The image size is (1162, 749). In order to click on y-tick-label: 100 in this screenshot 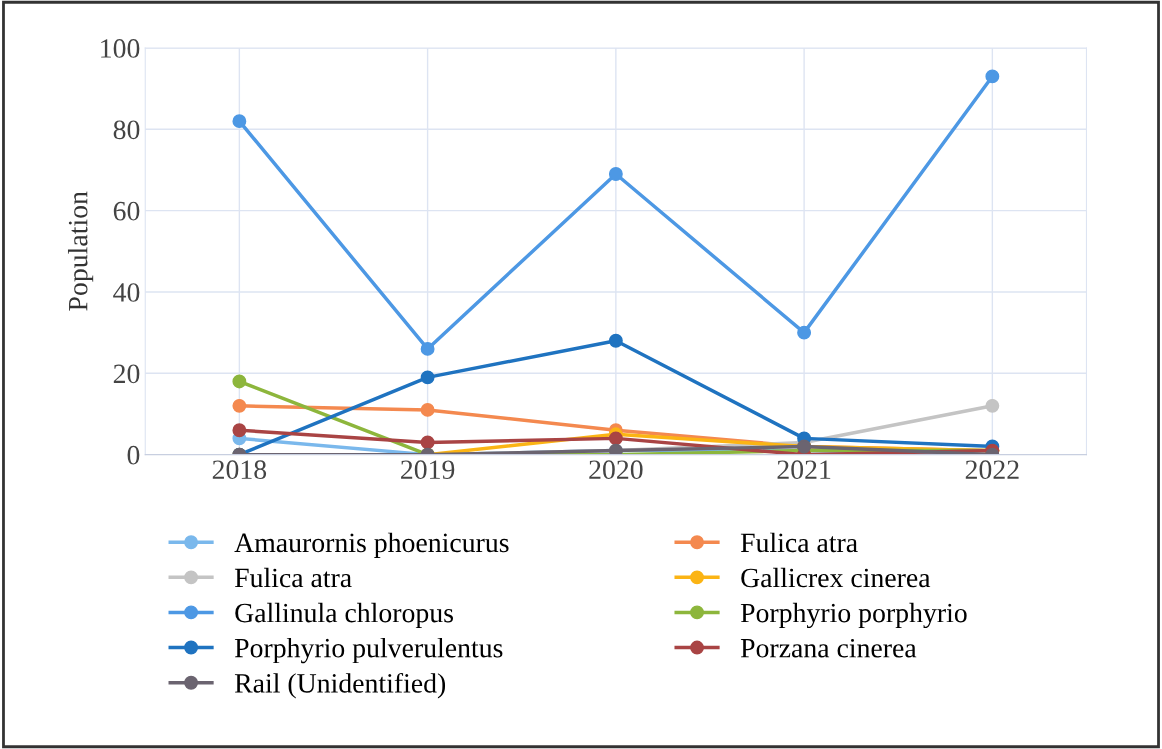, I will do `click(120, 48)`.